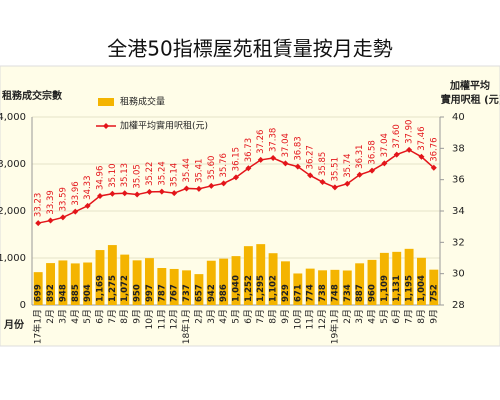 Image resolution: width=500 pixels, height=400 pixels. Describe the element at coordinates (150, 174) in the screenshot. I see `line-value-label: 35.22` at that location.